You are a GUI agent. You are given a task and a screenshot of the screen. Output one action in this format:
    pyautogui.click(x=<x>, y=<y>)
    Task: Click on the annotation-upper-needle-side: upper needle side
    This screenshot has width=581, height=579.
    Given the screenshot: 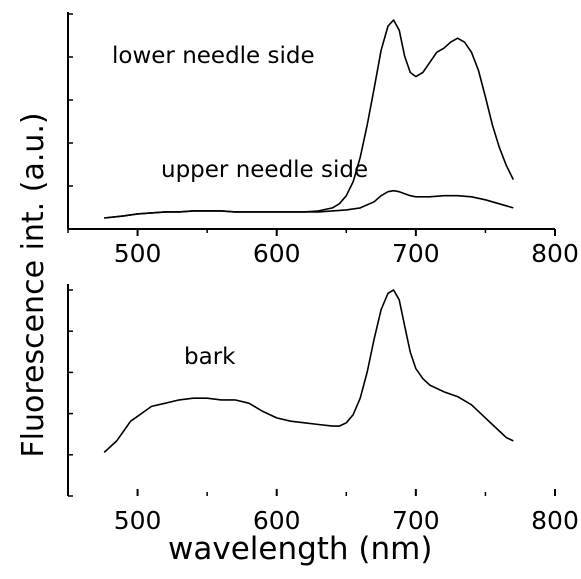 What is the action you would take?
    pyautogui.click(x=264, y=170)
    